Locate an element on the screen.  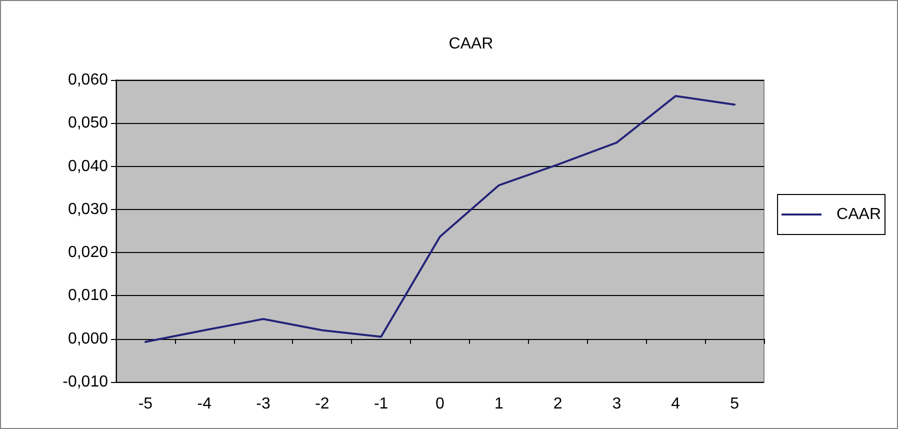
x-tick-label: -4 is located at coordinates (204, 404).